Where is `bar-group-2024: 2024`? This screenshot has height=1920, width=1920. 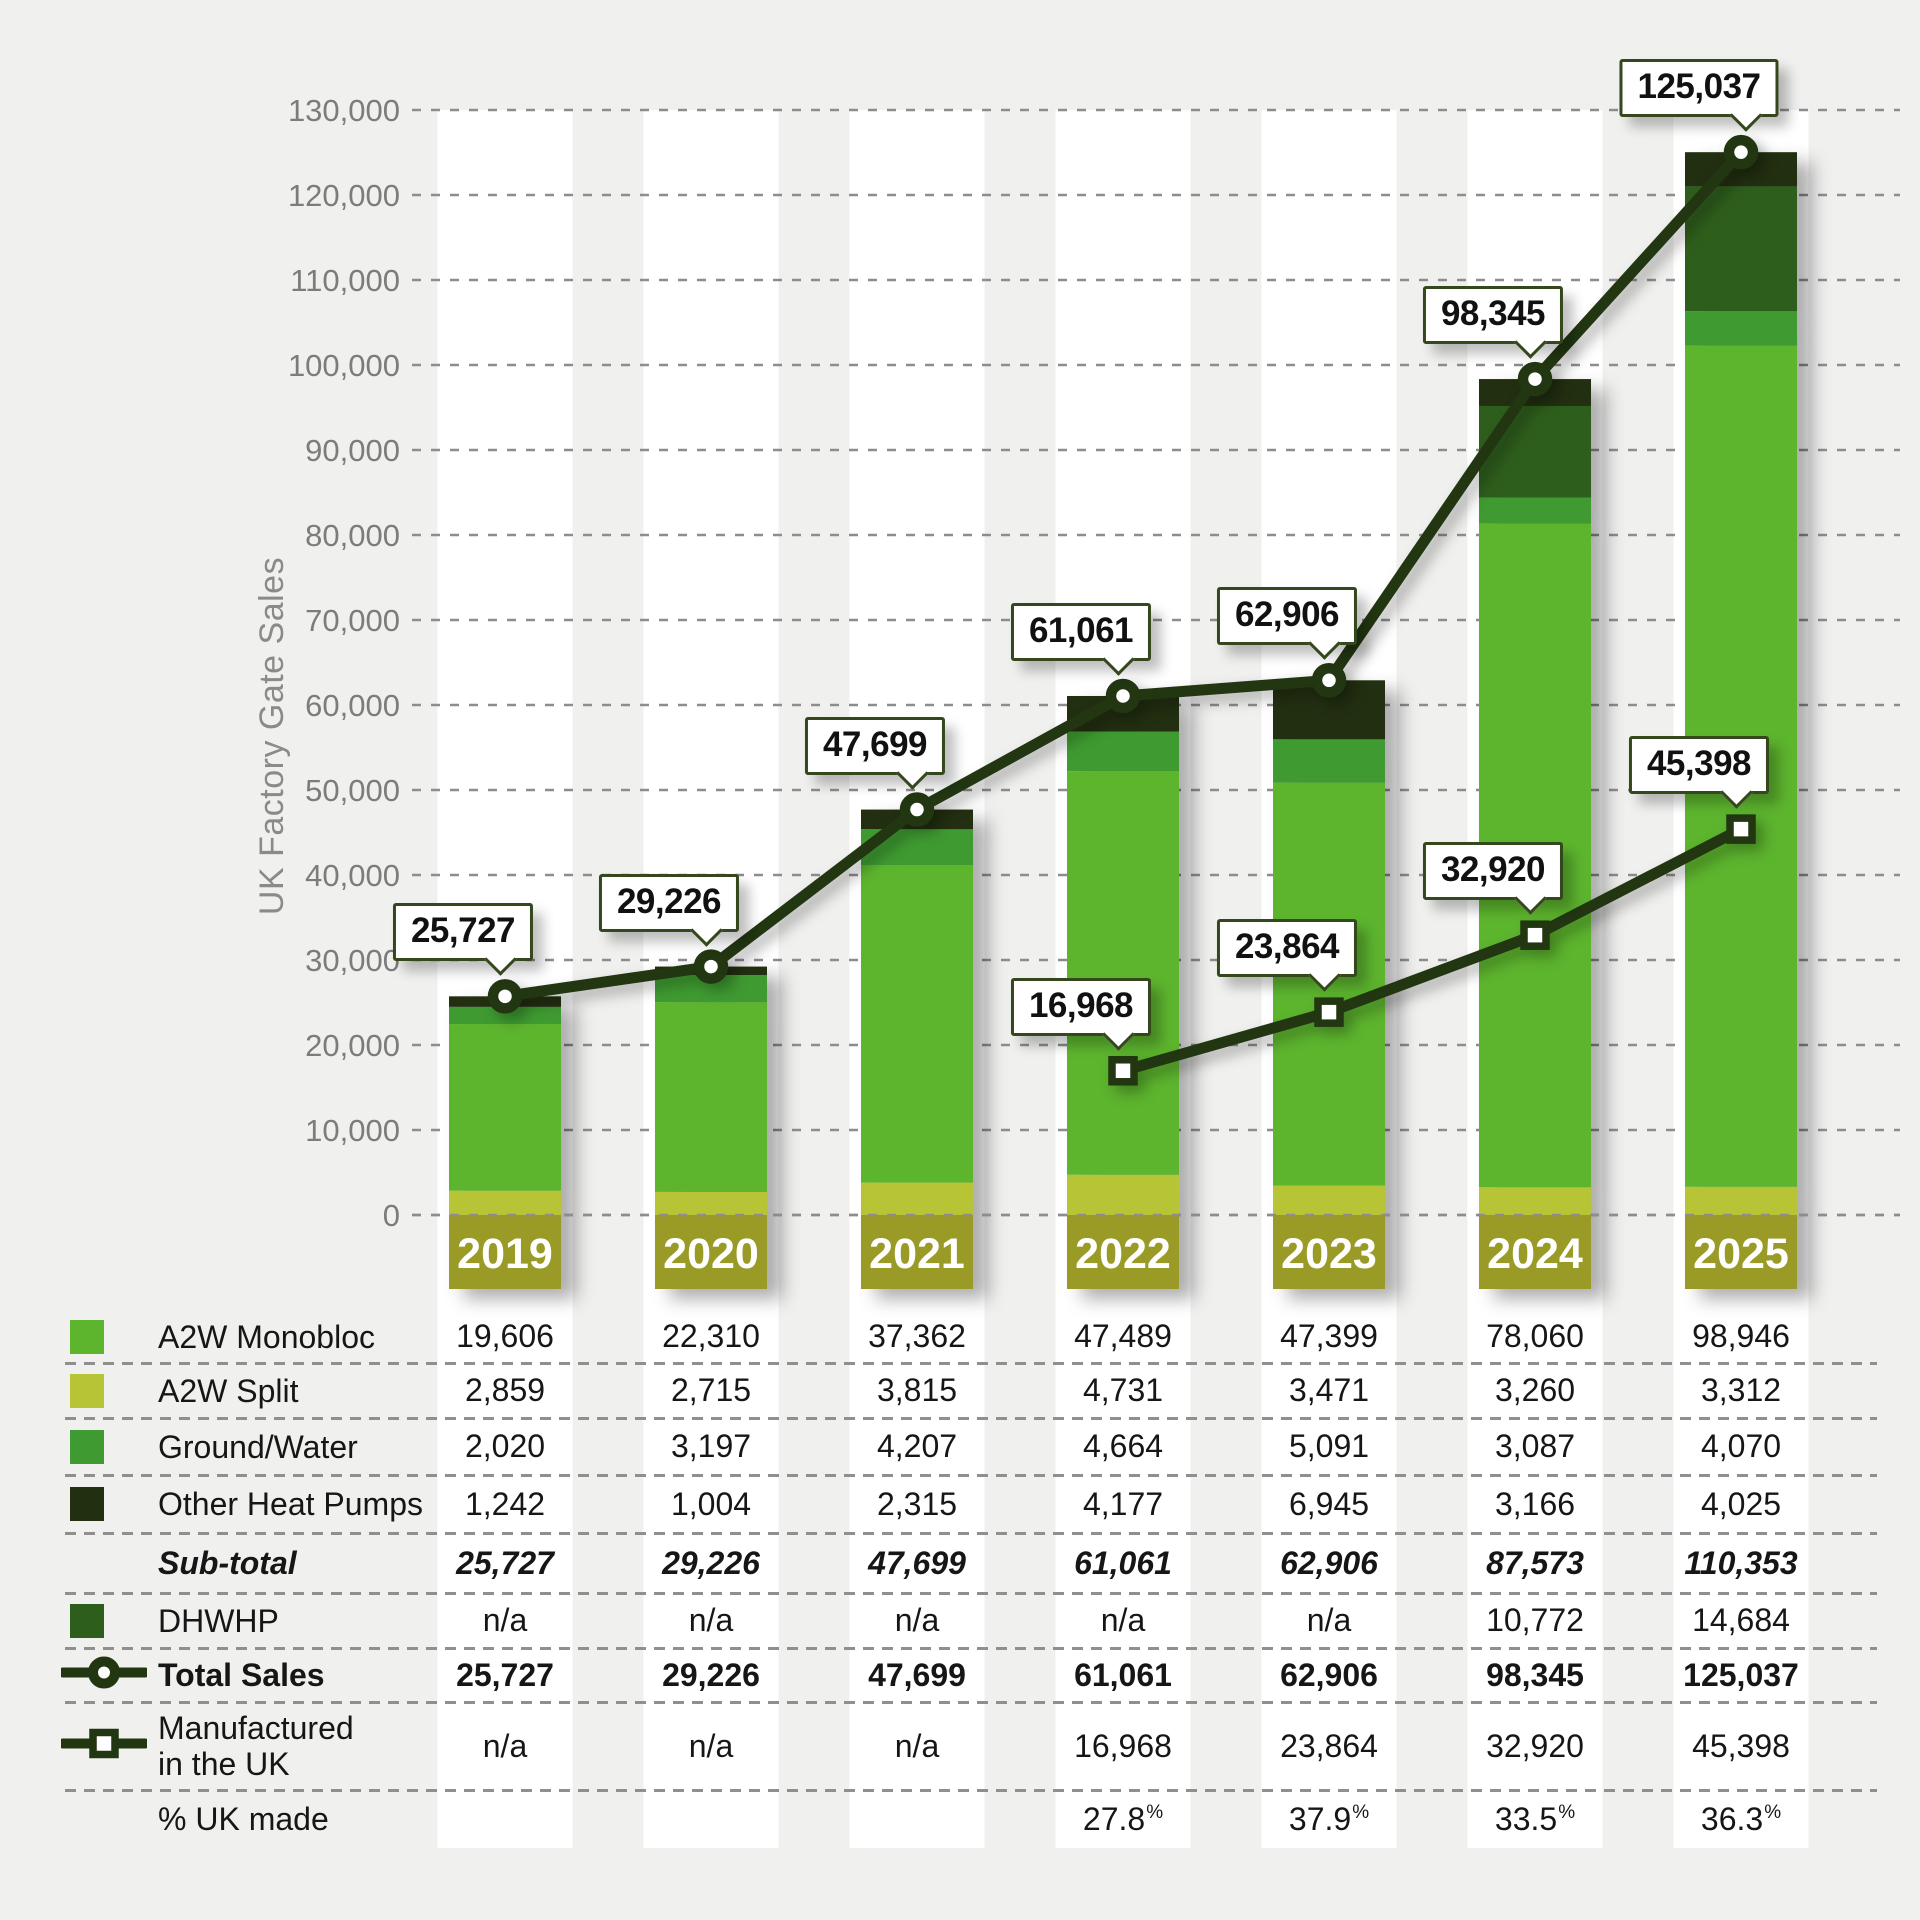
bar-group-2024: 2024 is located at coordinates (1535, 834).